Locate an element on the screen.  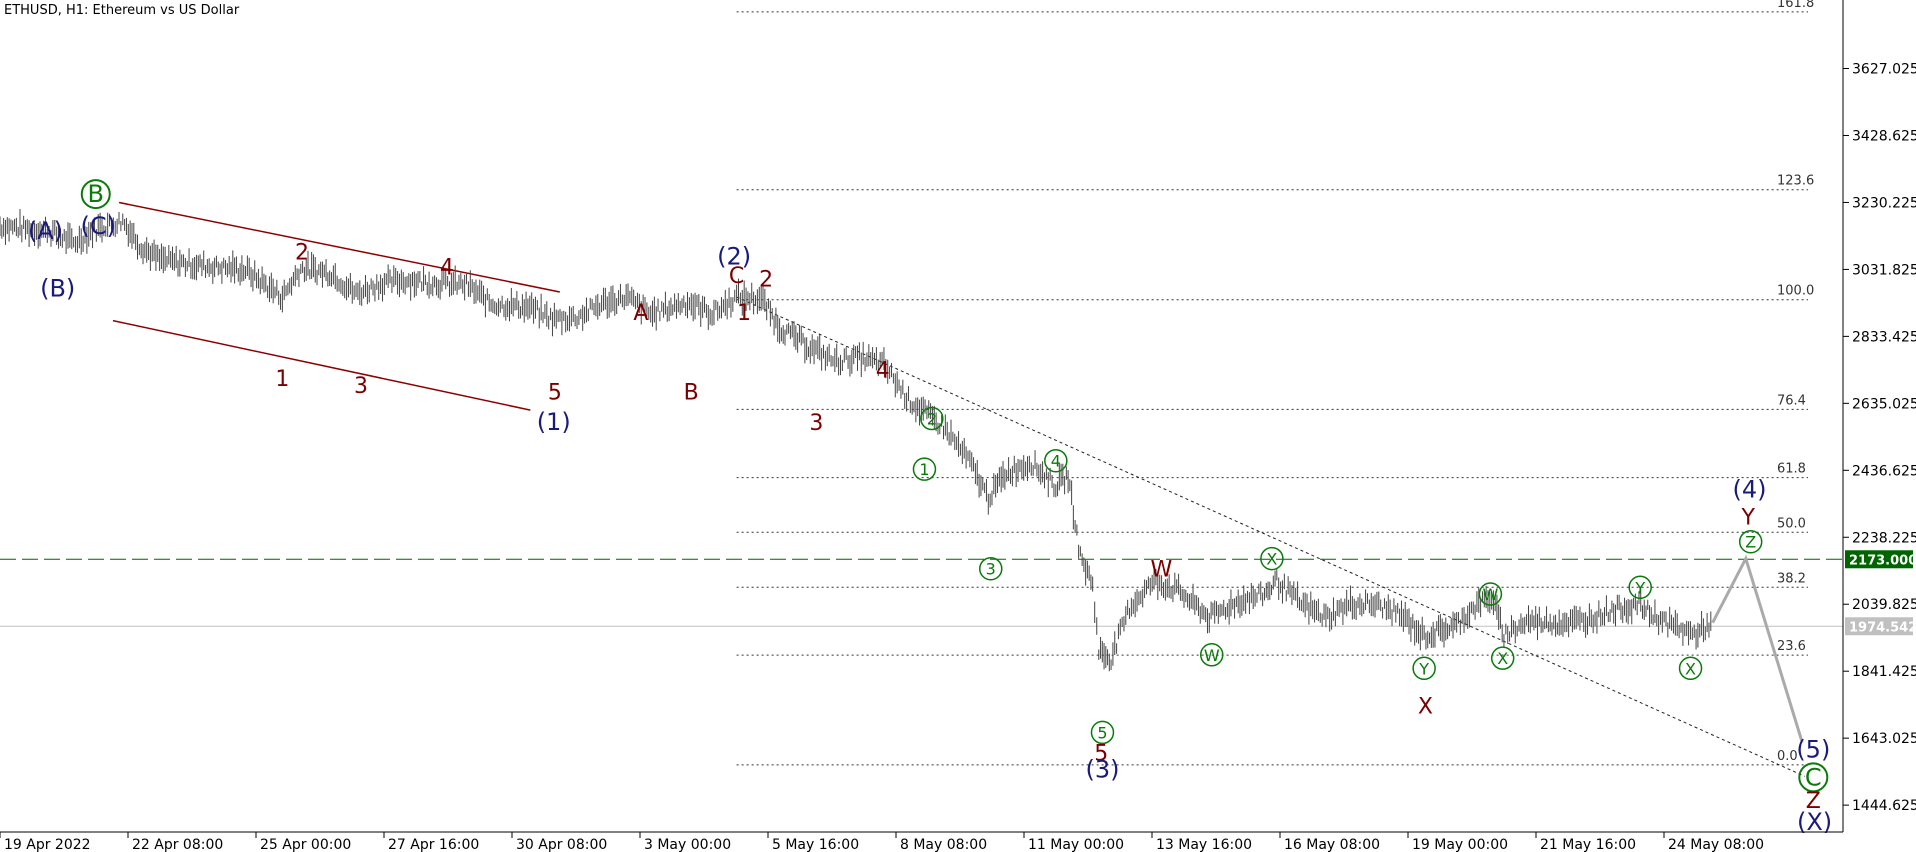
wave-label: (X) is located at coordinates (1814, 822).